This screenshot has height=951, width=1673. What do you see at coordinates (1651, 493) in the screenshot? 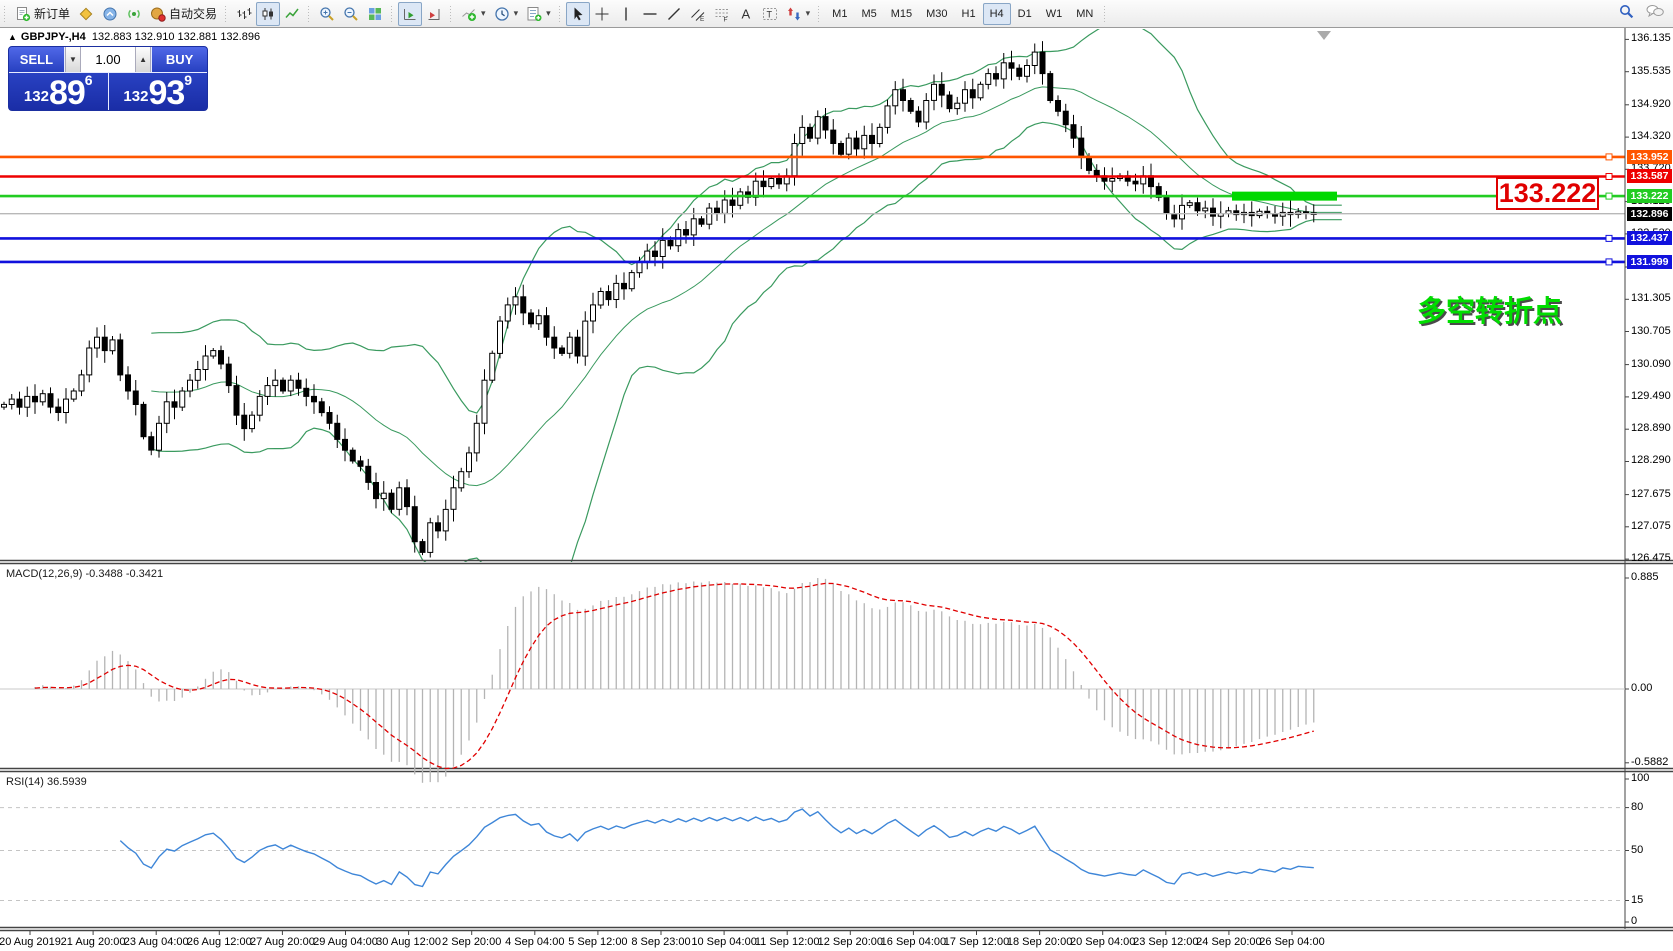
I see `price-tick-label: 127.675` at bounding box center [1651, 493].